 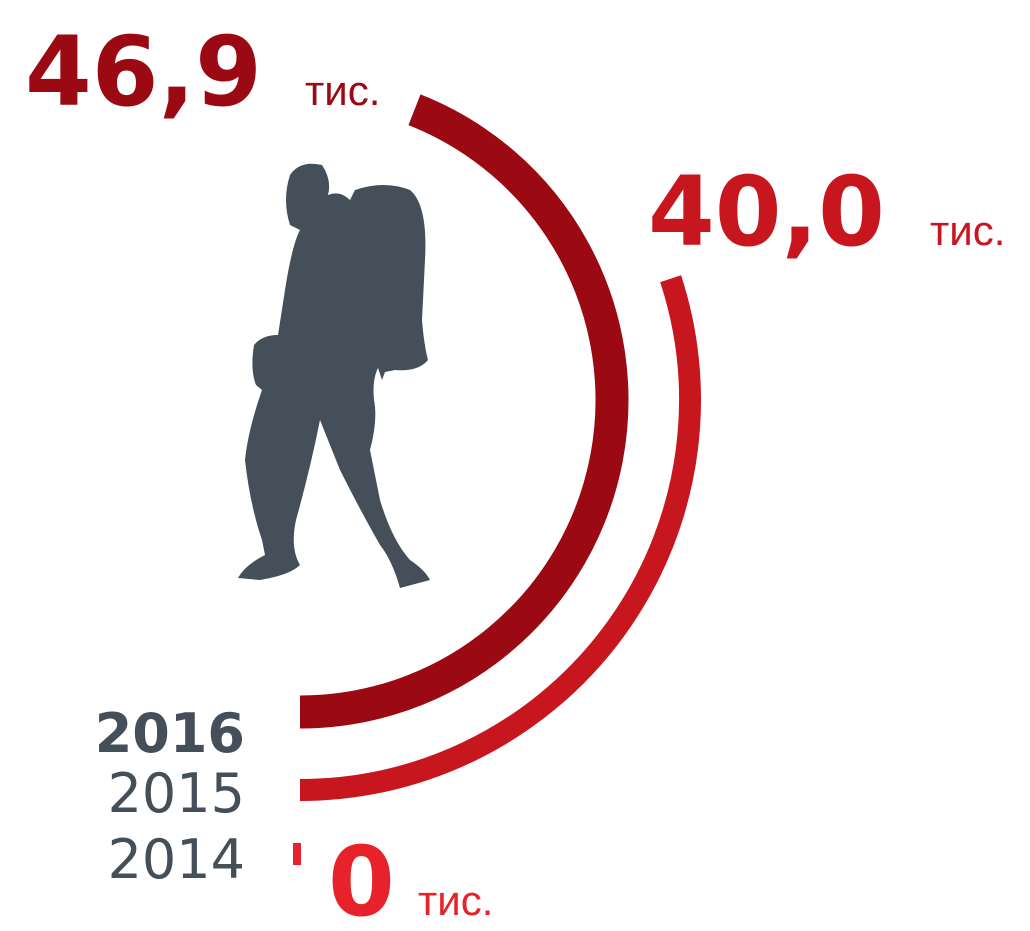 What do you see at coordinates (766, 212) in the screenshot?
I see `value-label: 40,0` at bounding box center [766, 212].